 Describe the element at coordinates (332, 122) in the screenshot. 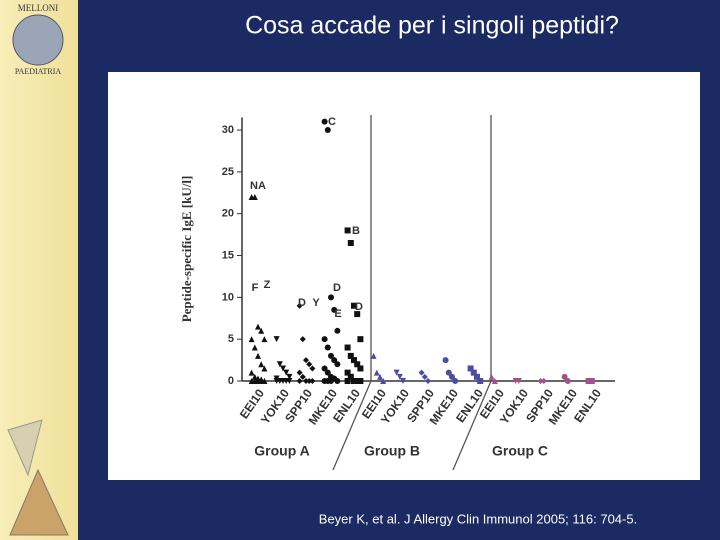

I see `annotation: C` at that location.